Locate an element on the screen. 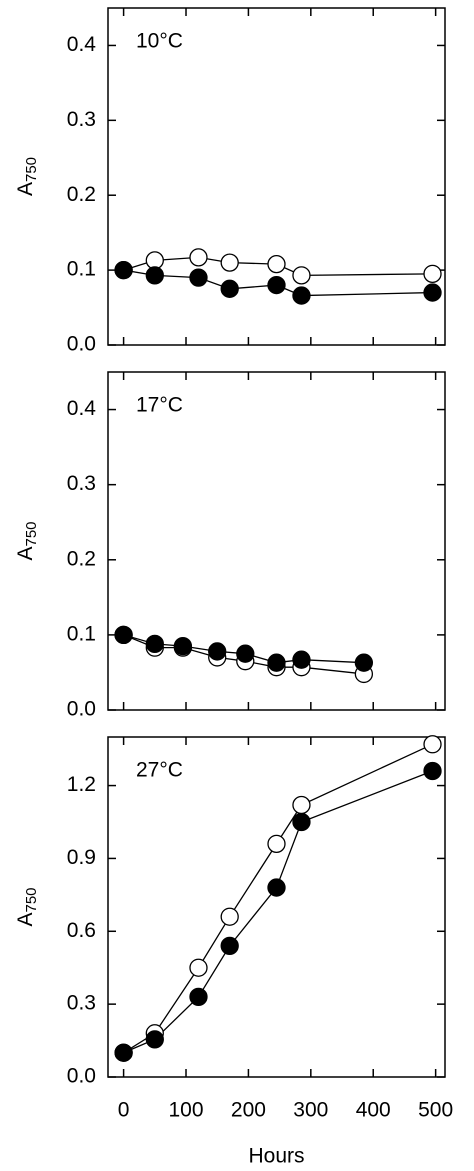 The height and width of the screenshot is (1171, 474). x-tick-label: 300 is located at coordinates (310, 1110).